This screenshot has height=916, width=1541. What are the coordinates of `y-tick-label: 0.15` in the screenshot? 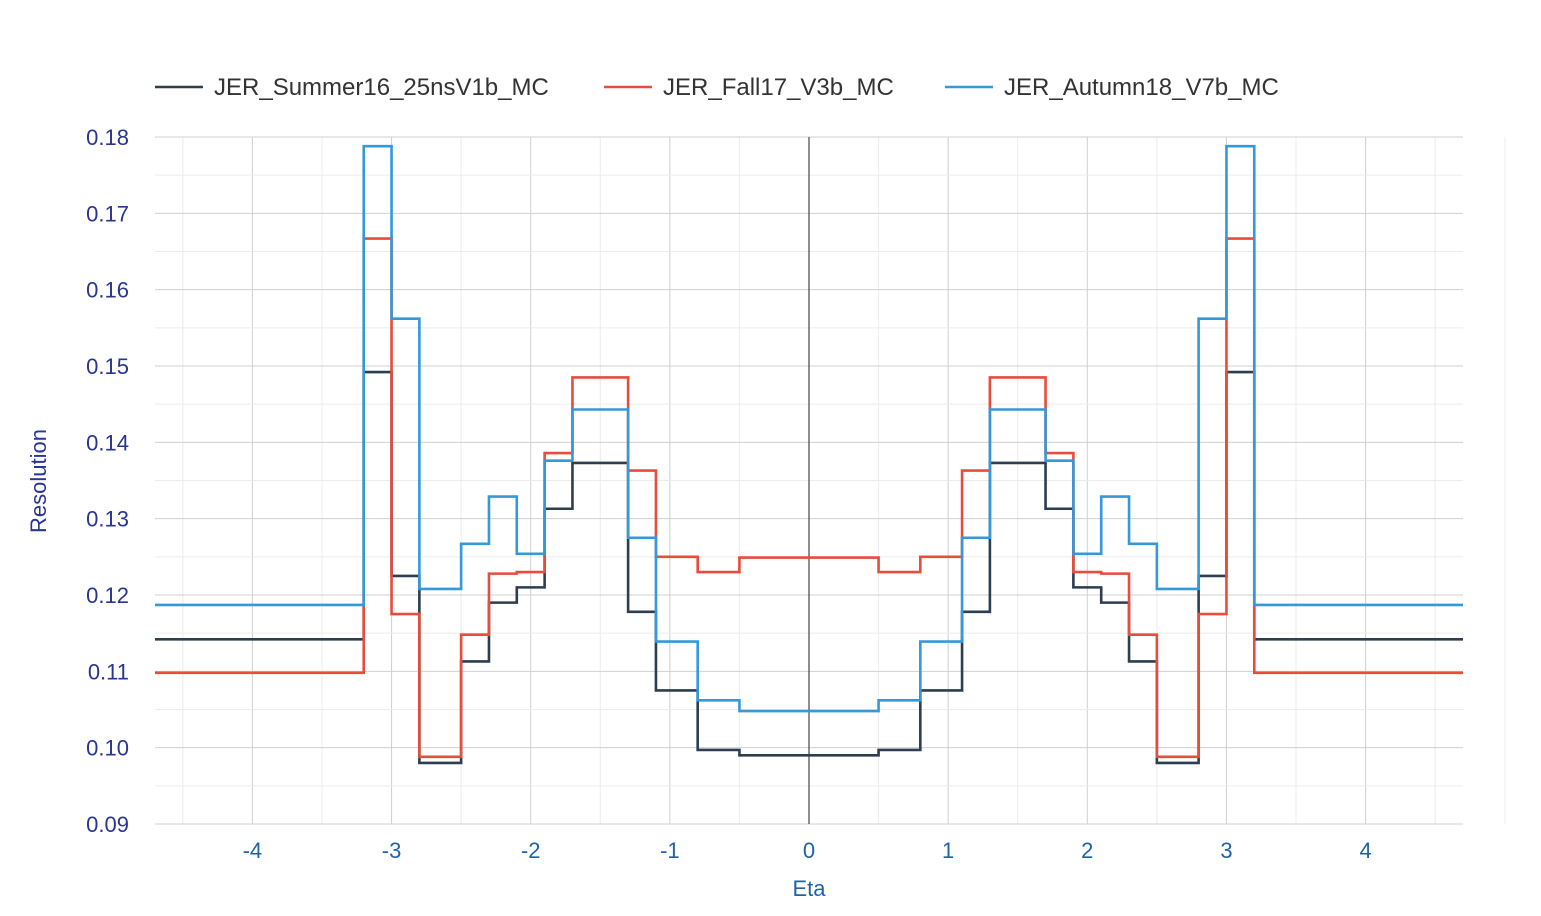 It's located at (107, 366).